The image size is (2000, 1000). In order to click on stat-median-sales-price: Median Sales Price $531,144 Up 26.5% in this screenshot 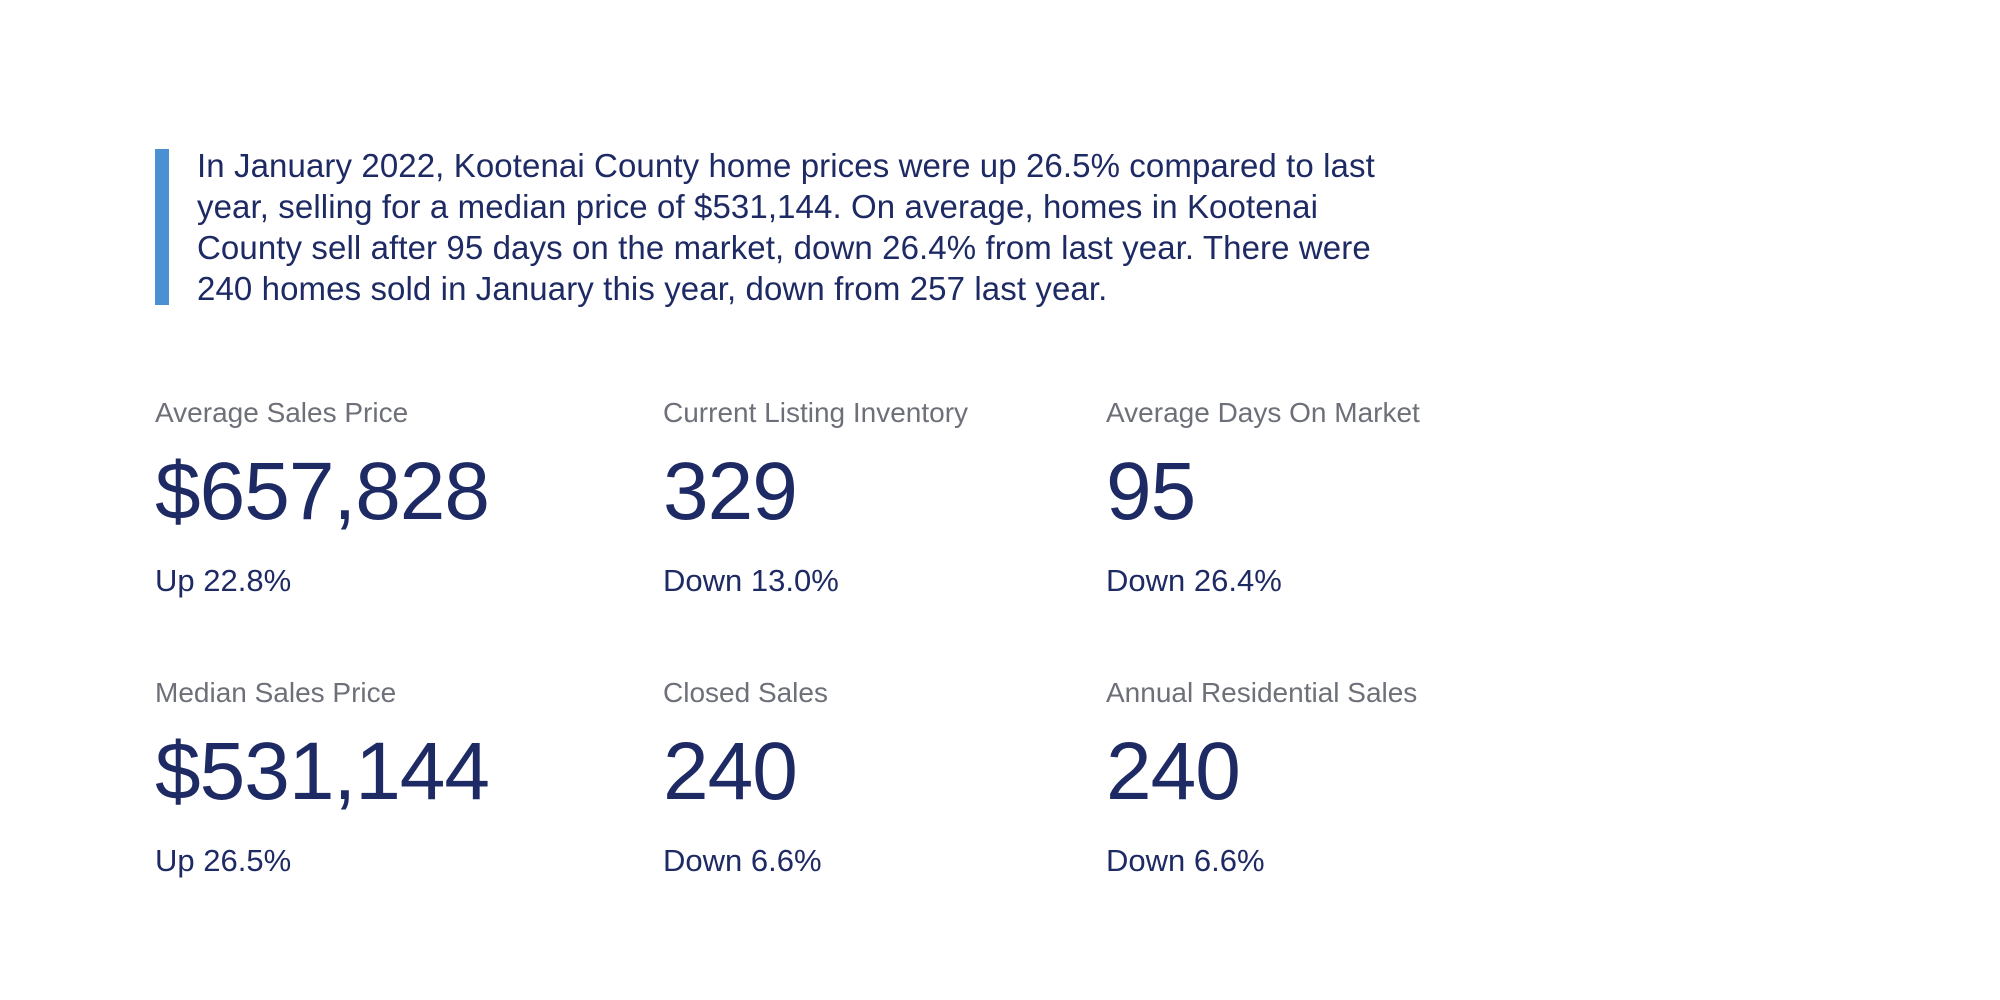, I will do `click(409, 778)`.